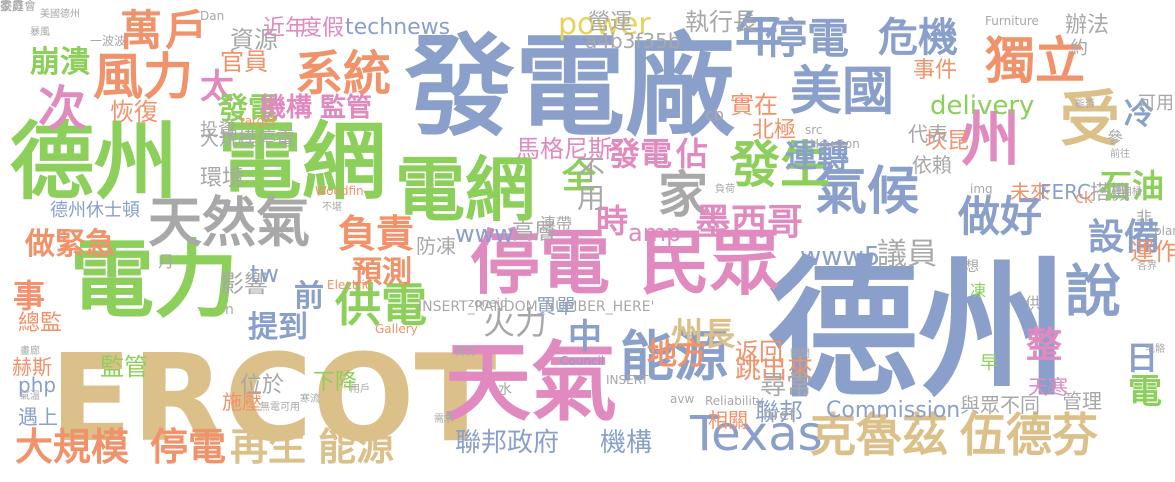  I want to click on cloud-word: 中, so click(585, 337).